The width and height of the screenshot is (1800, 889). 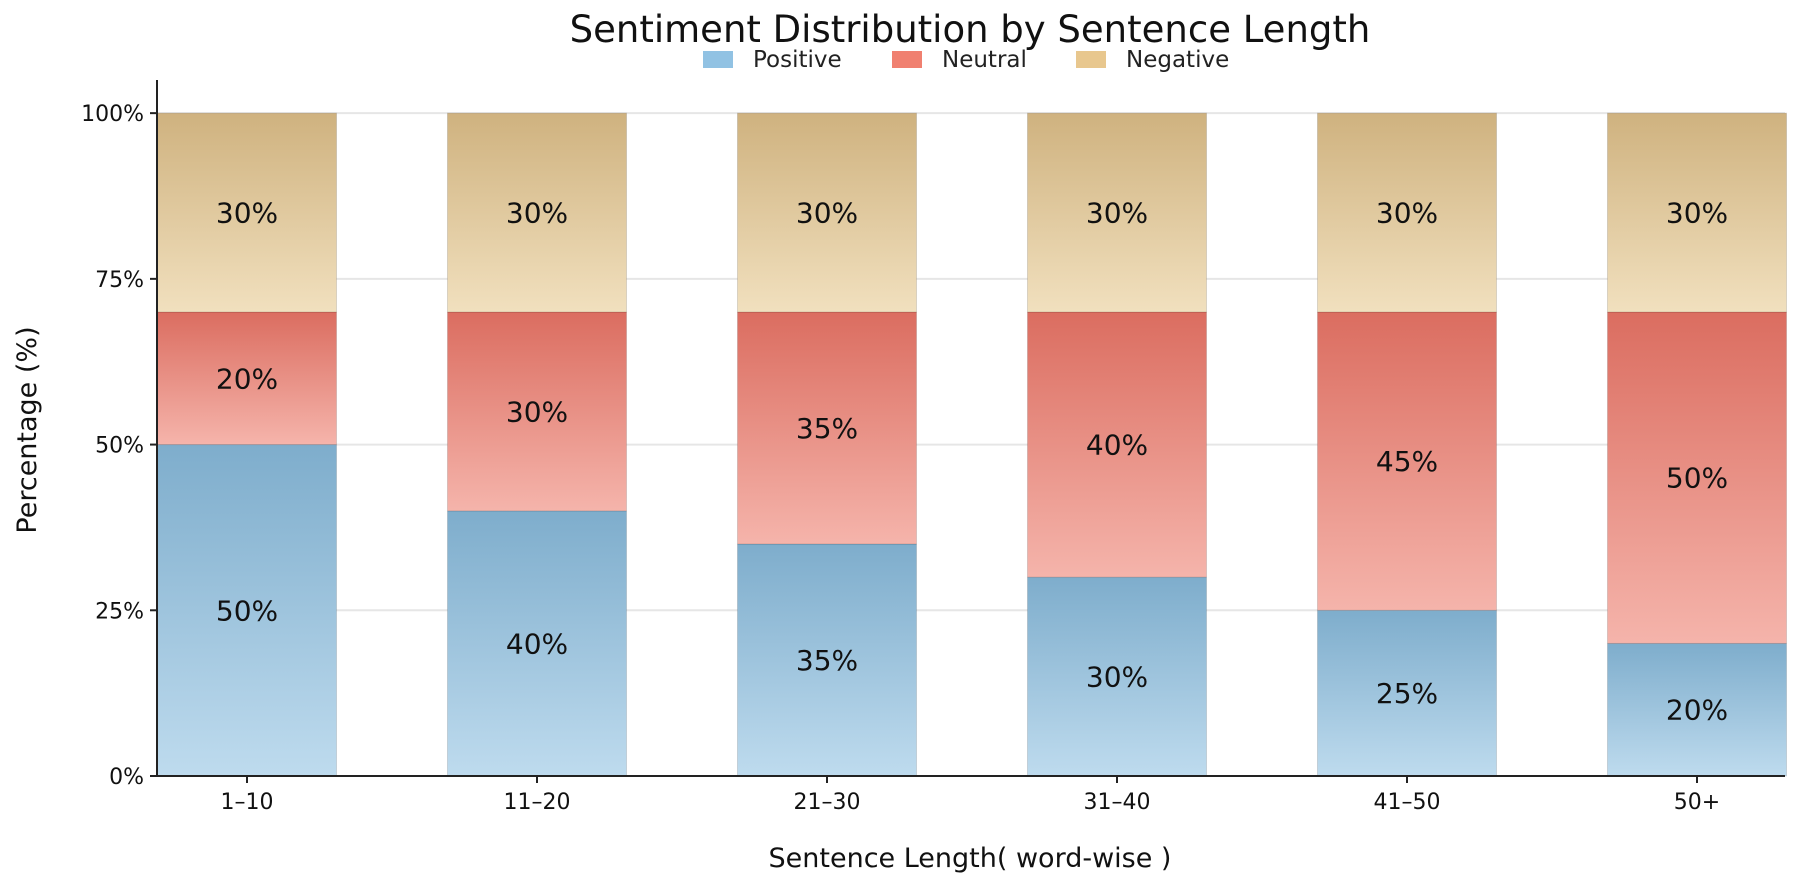 I want to click on y-tick-label: 100%, so click(x=112, y=114).